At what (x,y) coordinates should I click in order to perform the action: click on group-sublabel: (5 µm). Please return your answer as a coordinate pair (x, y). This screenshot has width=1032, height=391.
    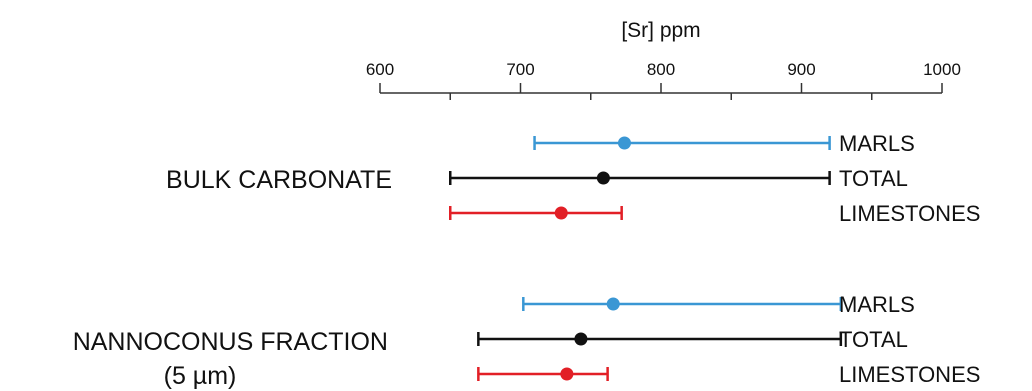
    Looking at the image, I should click on (200, 376).